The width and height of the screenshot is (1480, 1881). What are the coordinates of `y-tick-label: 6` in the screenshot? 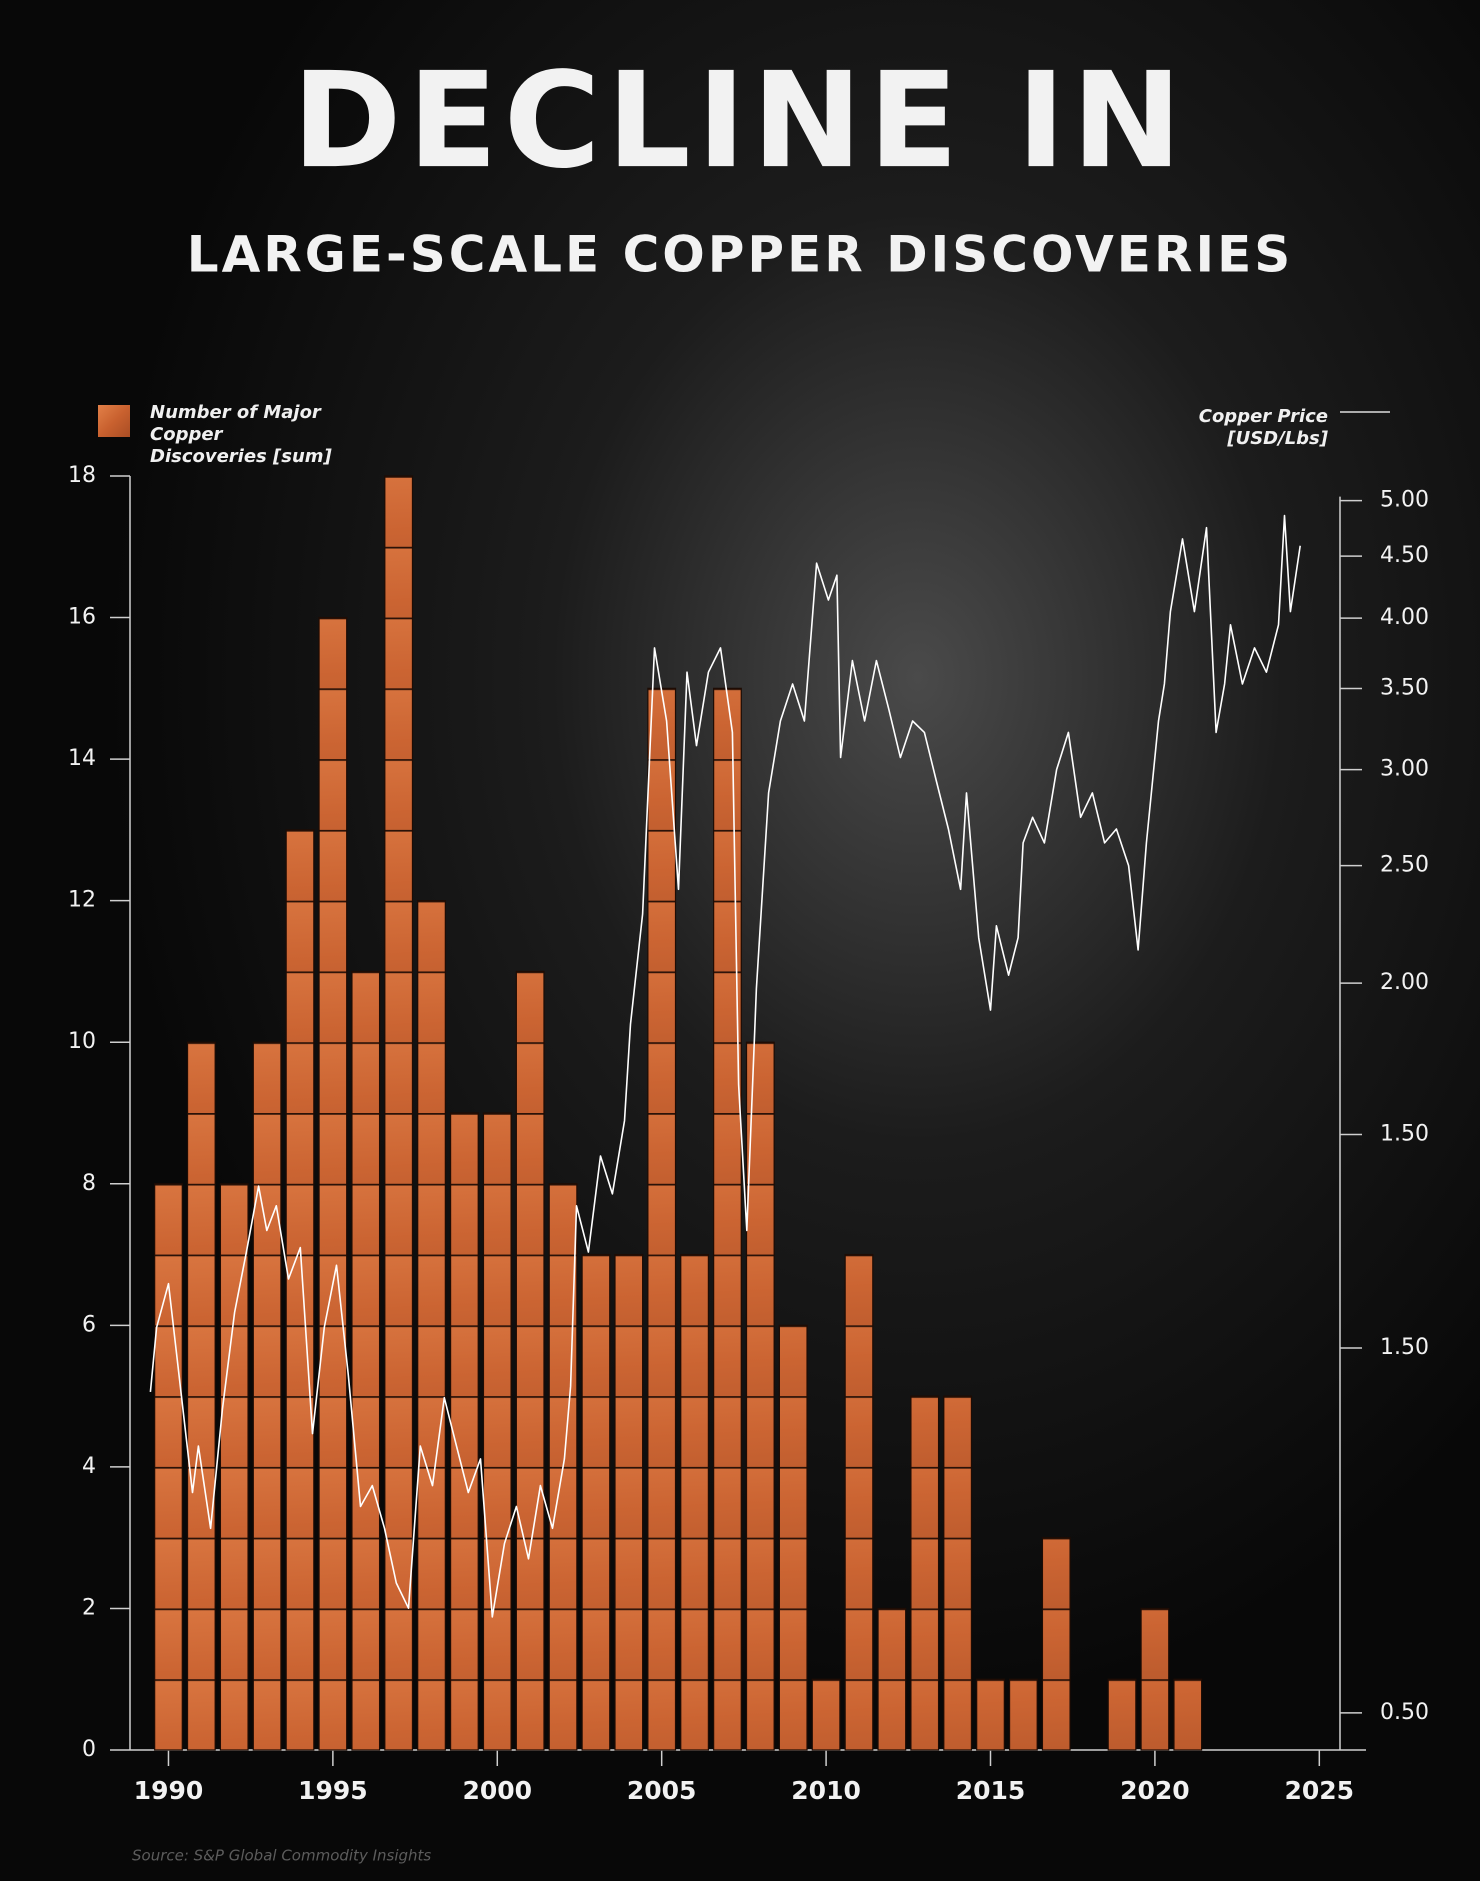 It's located at (89, 1324).